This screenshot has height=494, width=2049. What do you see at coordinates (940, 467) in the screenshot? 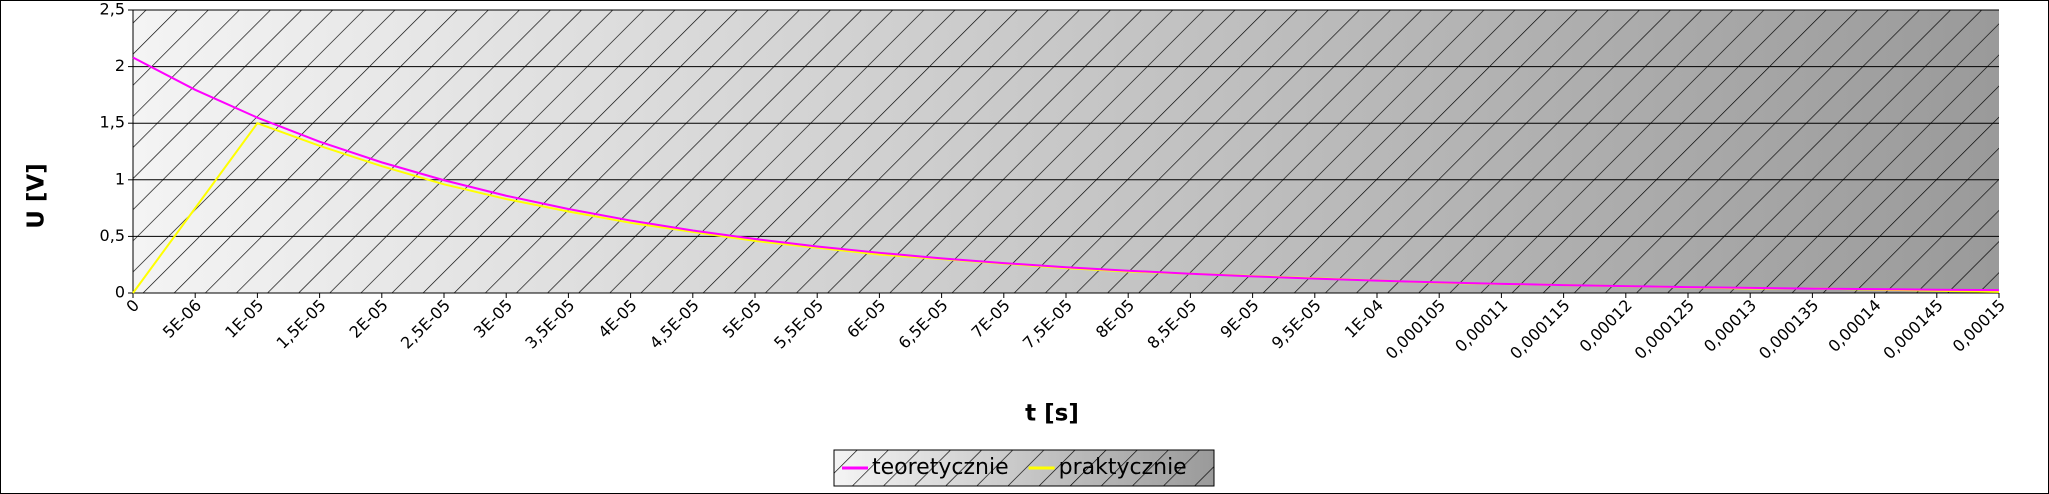
I see `legend-label: teoretycznie` at bounding box center [940, 467].